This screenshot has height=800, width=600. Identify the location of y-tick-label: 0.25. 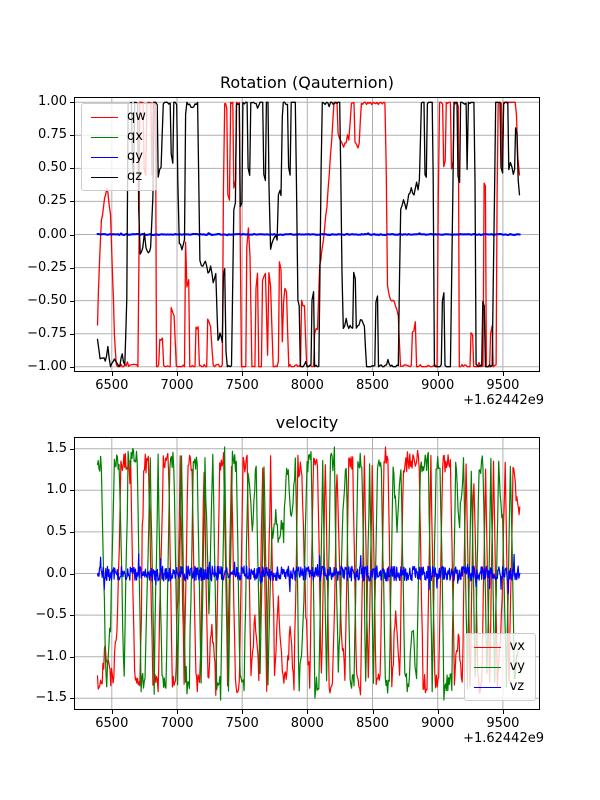
(52, 201).